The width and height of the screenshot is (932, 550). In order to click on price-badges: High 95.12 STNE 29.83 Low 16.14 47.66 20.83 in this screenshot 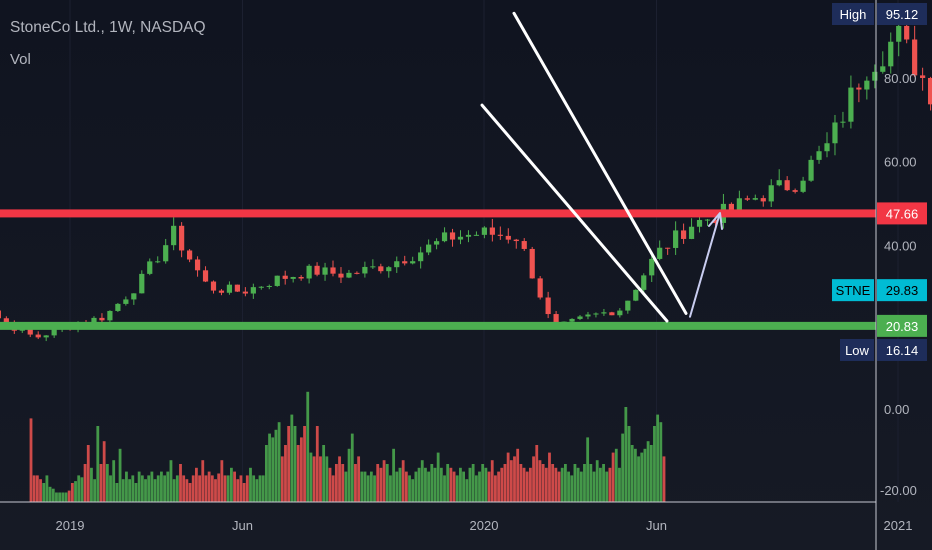, I will do `click(879, 182)`.